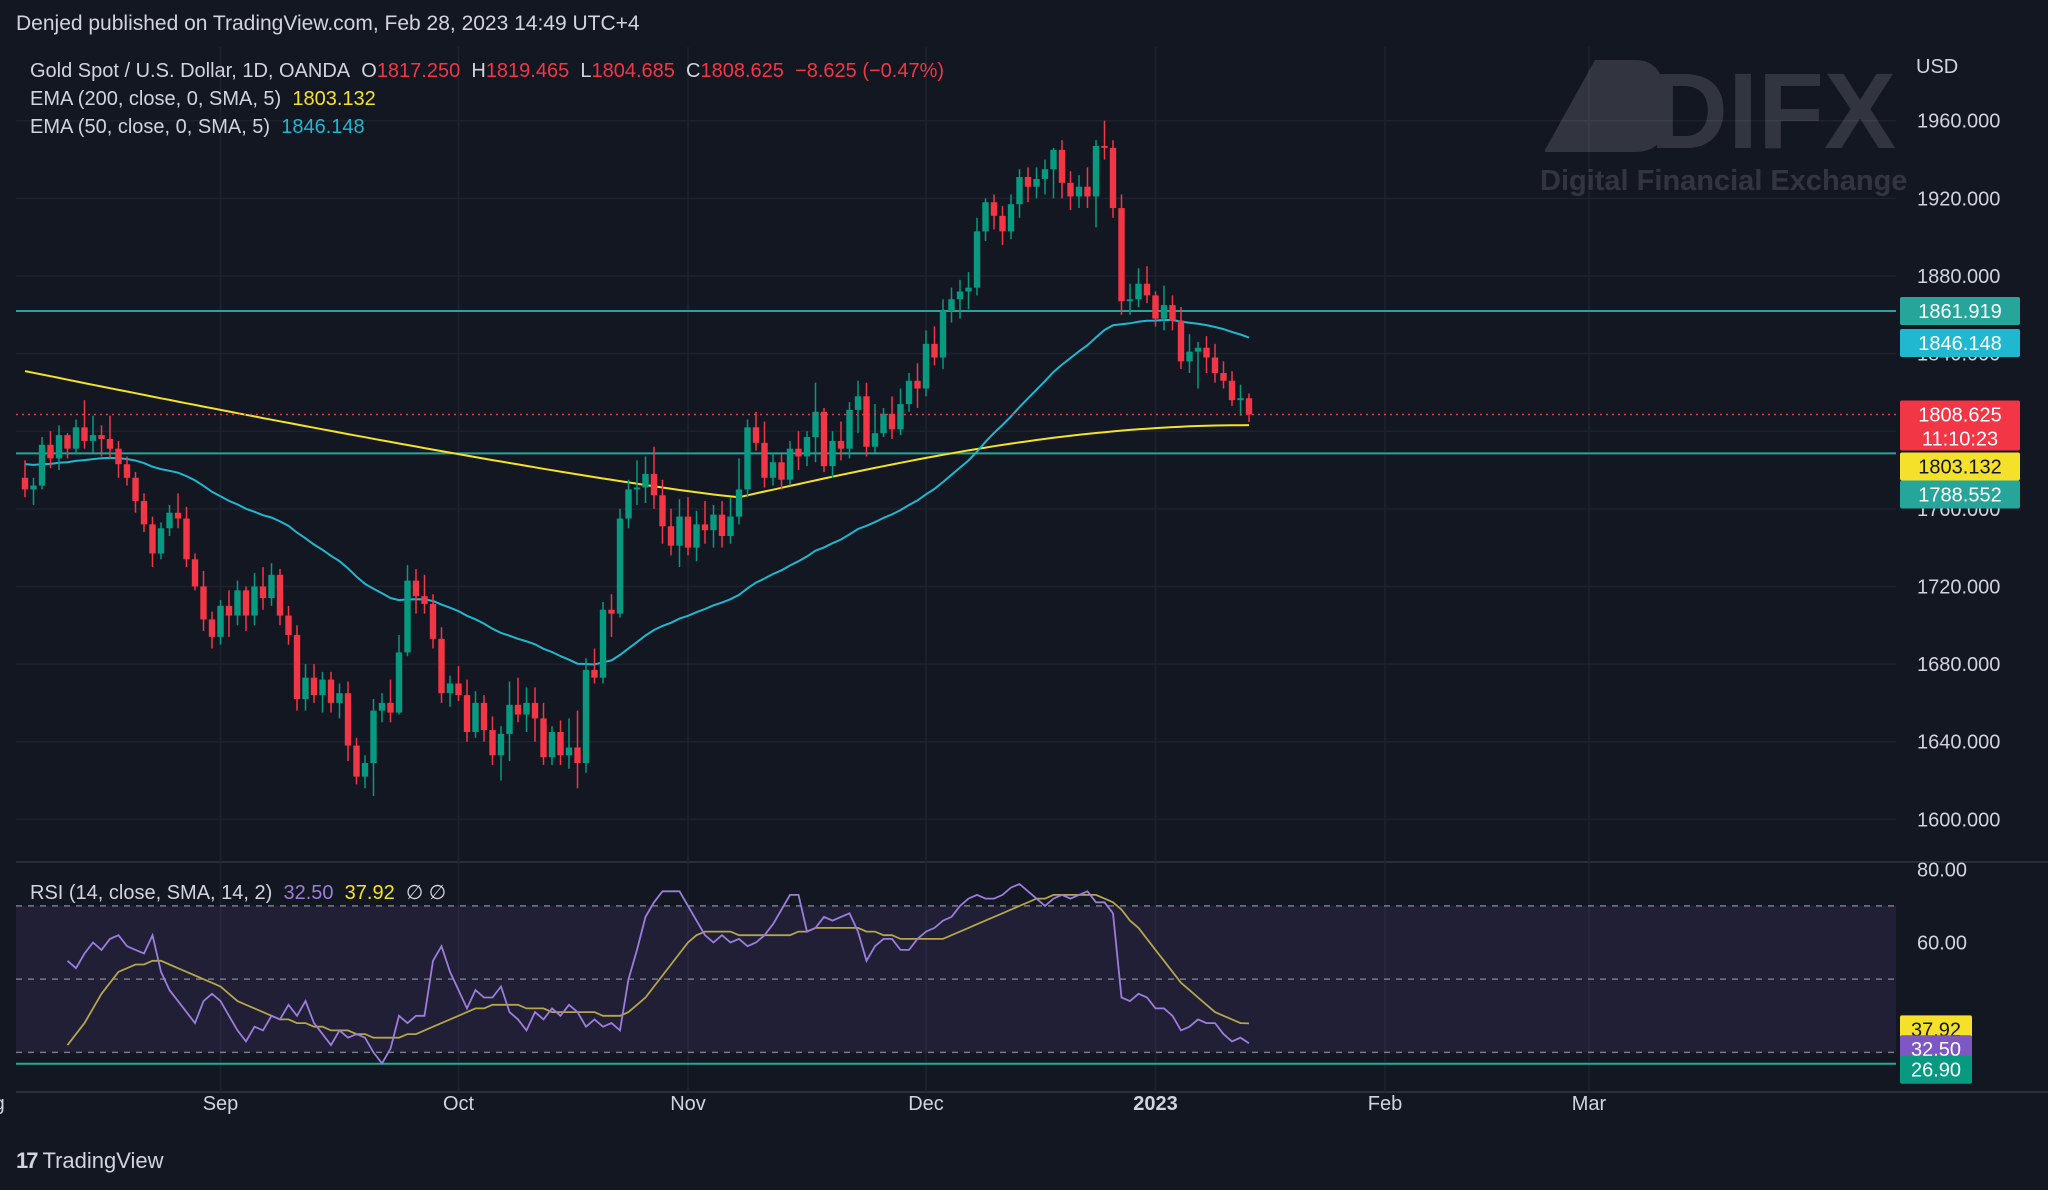 Image resolution: width=2048 pixels, height=1190 pixels. I want to click on time-tick-label: 2023, so click(1155, 1104).